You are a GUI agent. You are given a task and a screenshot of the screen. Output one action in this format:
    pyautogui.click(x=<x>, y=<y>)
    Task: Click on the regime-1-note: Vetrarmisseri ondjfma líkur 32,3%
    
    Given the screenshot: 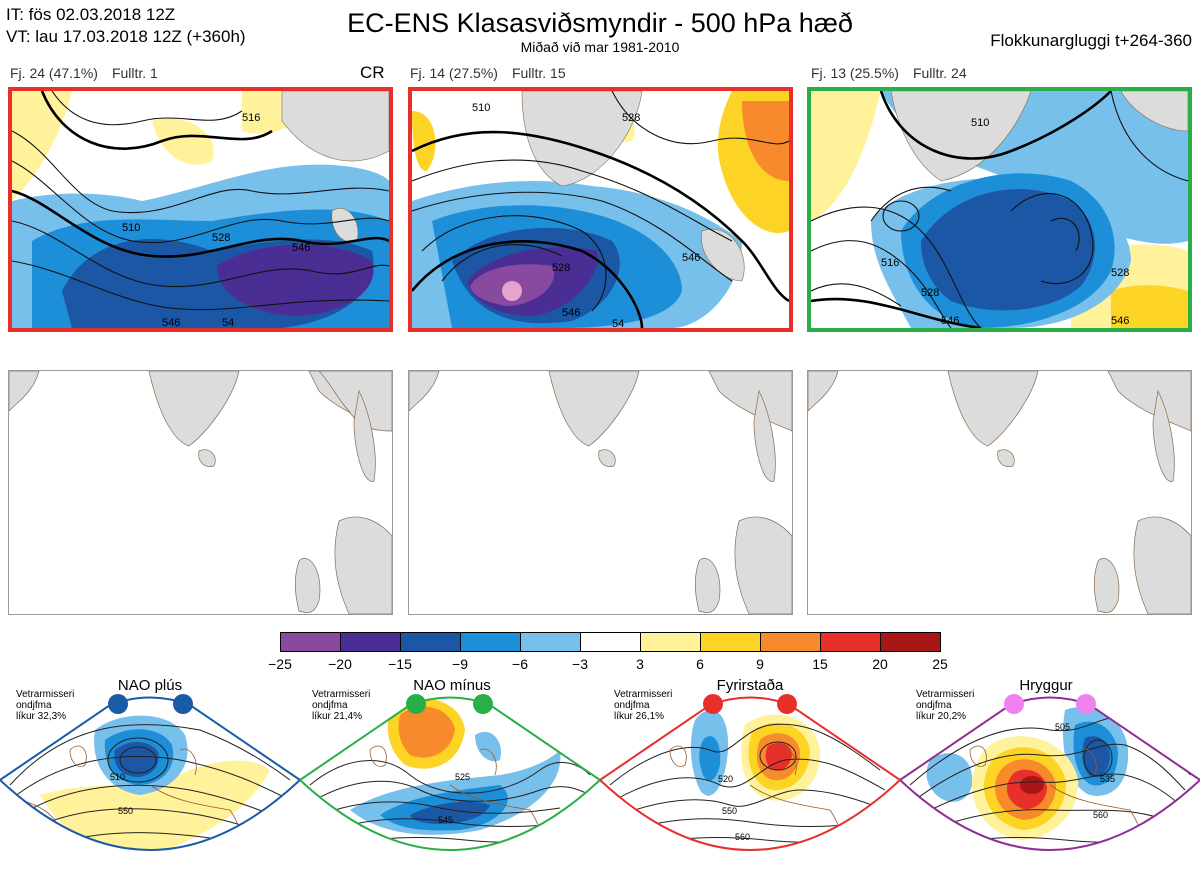 What is the action you would take?
    pyautogui.click(x=45, y=705)
    